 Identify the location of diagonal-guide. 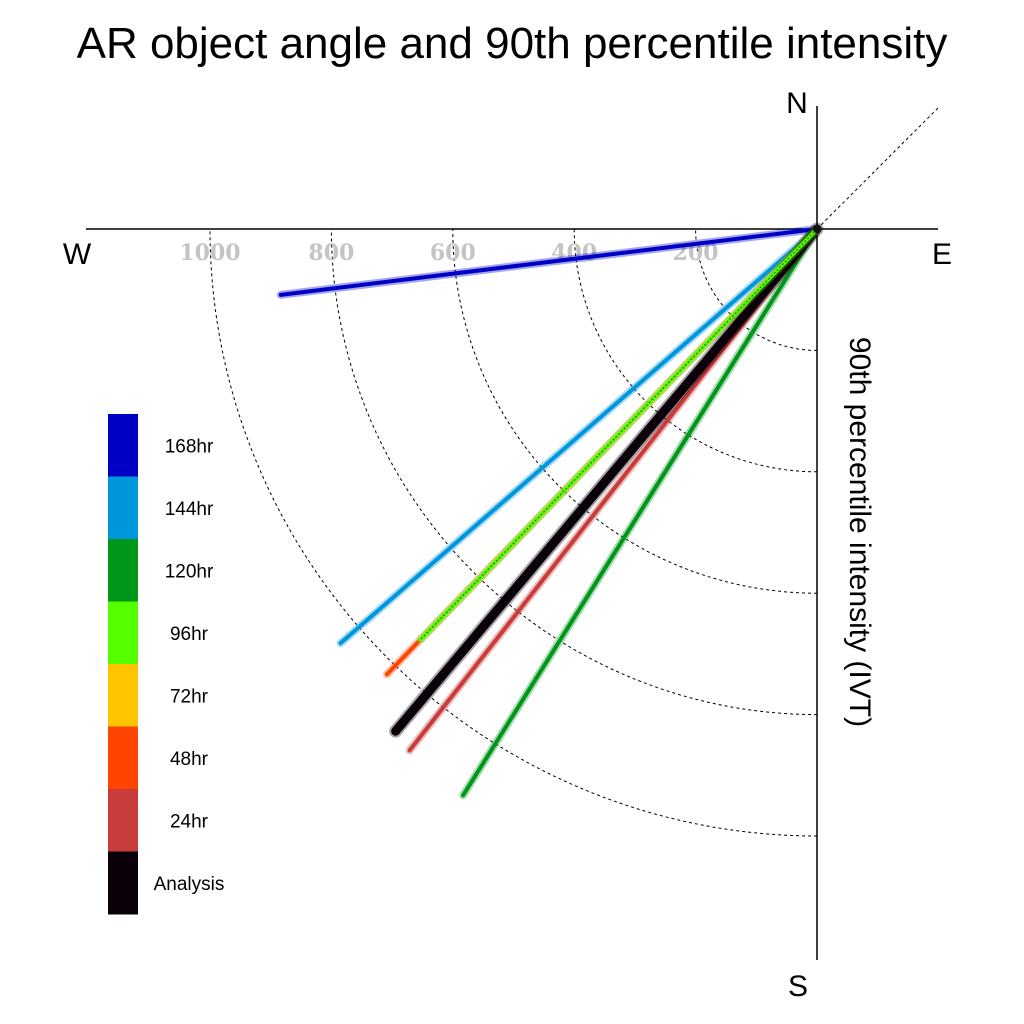
(878, 167).